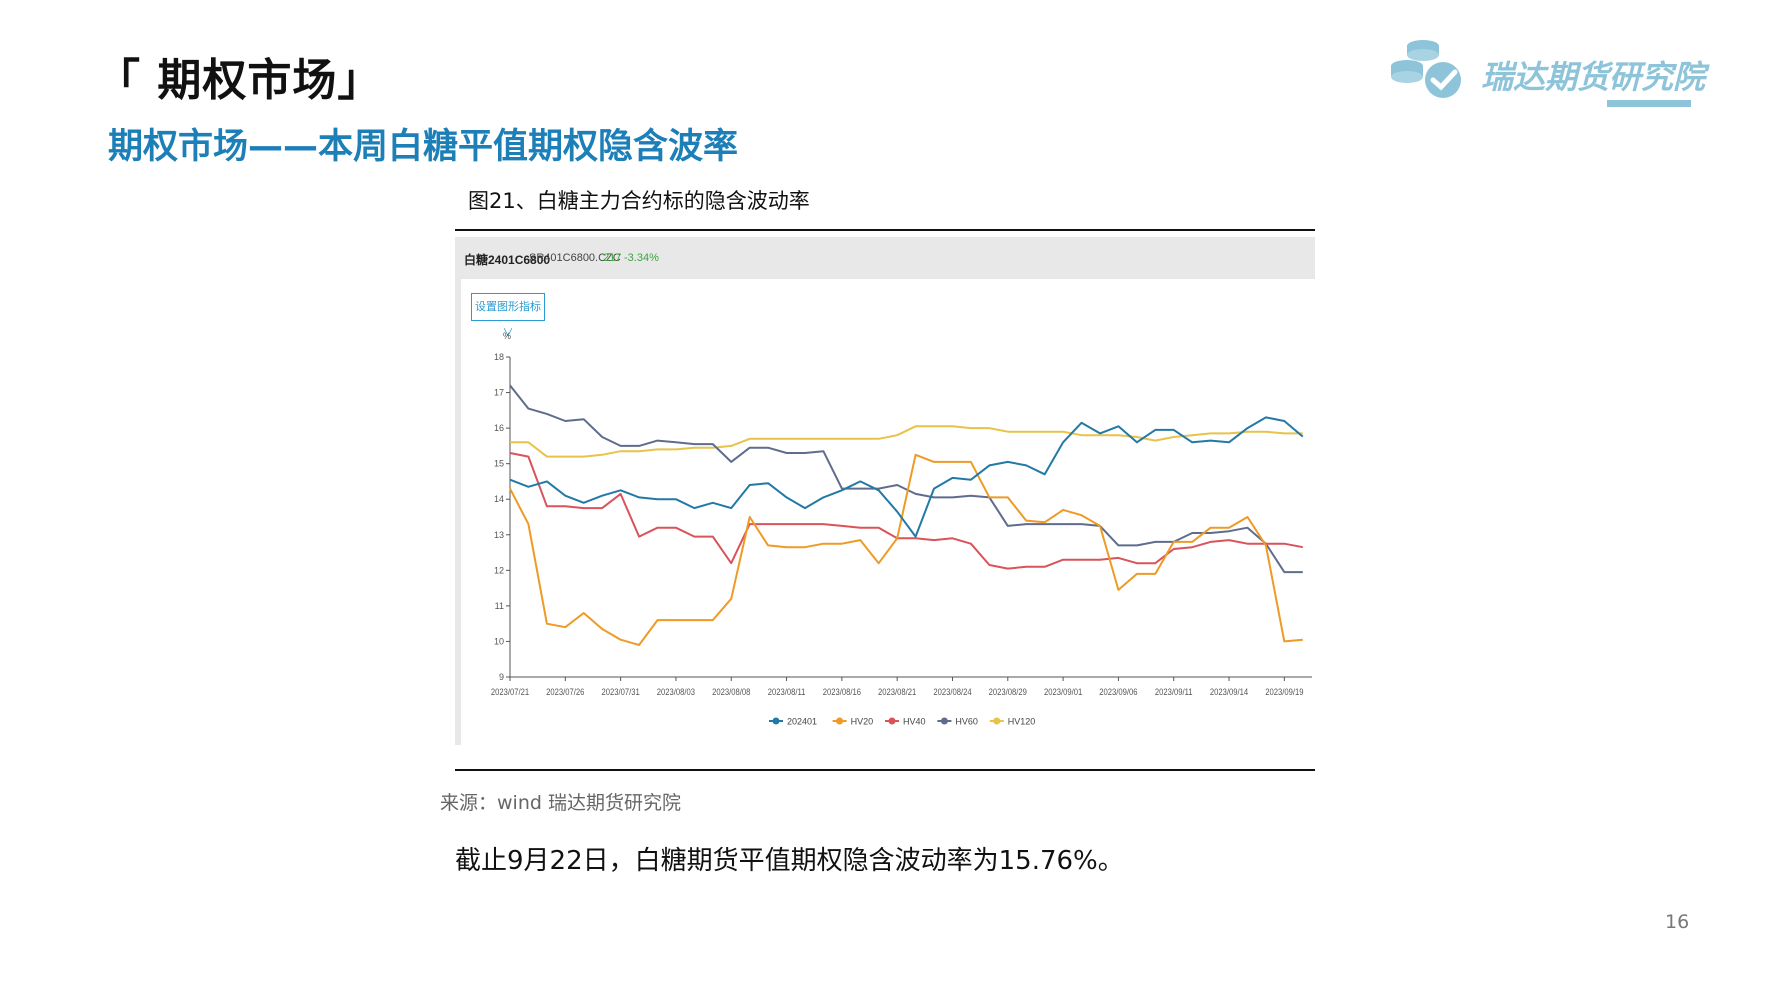 The height and width of the screenshot is (1000, 1778). I want to click on y-tick-label: 9, so click(501, 677).